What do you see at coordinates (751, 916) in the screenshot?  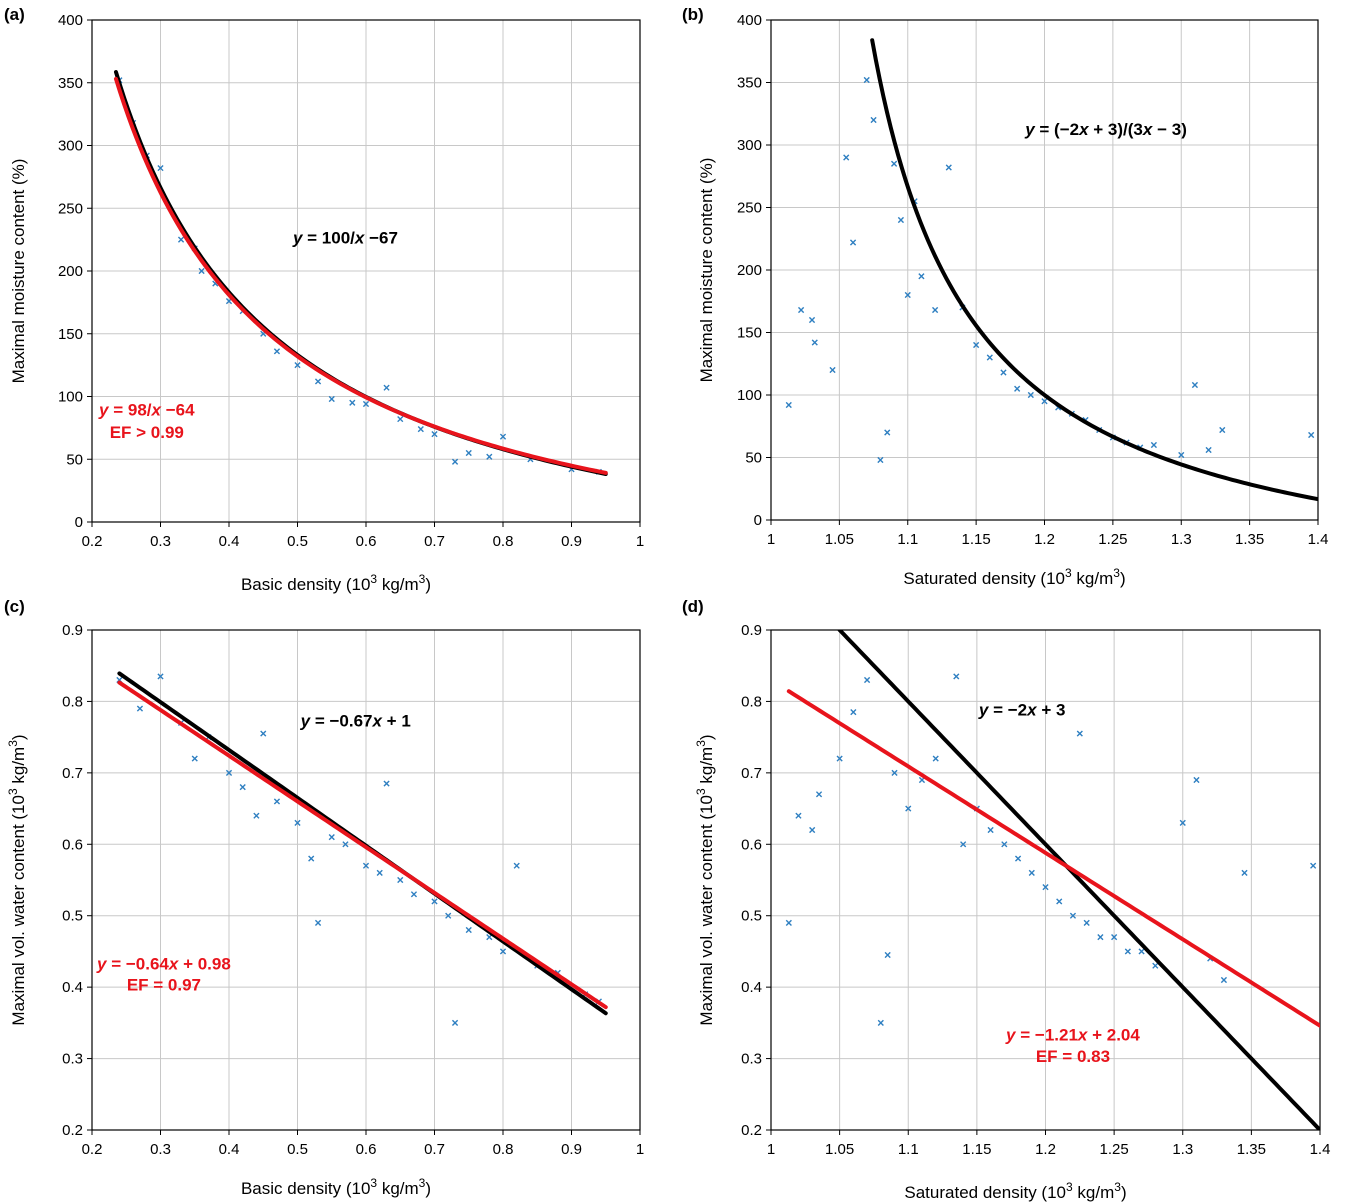 I see `y-tick-label: 0.5` at bounding box center [751, 916].